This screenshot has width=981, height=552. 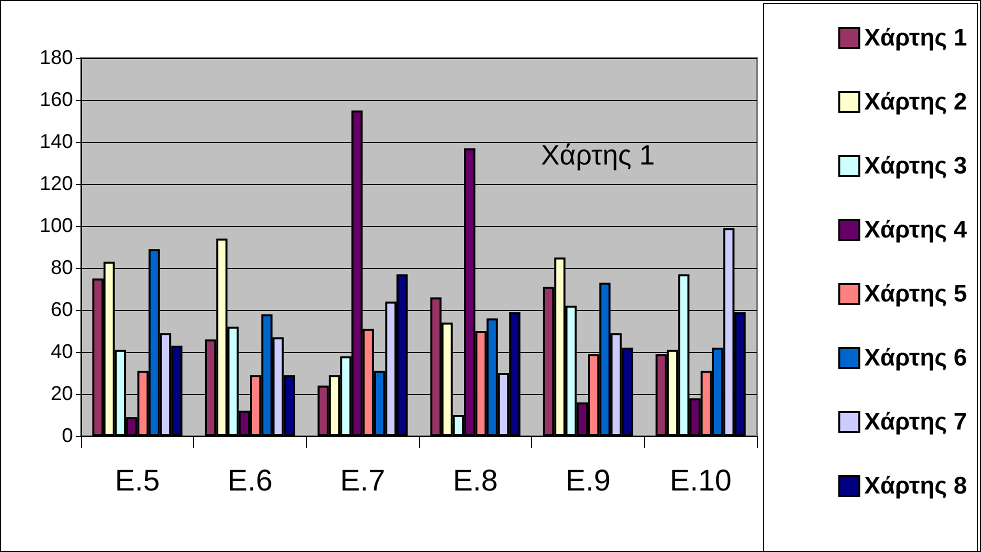 What do you see at coordinates (56, 226) in the screenshot?
I see `y-tick-label: 100` at bounding box center [56, 226].